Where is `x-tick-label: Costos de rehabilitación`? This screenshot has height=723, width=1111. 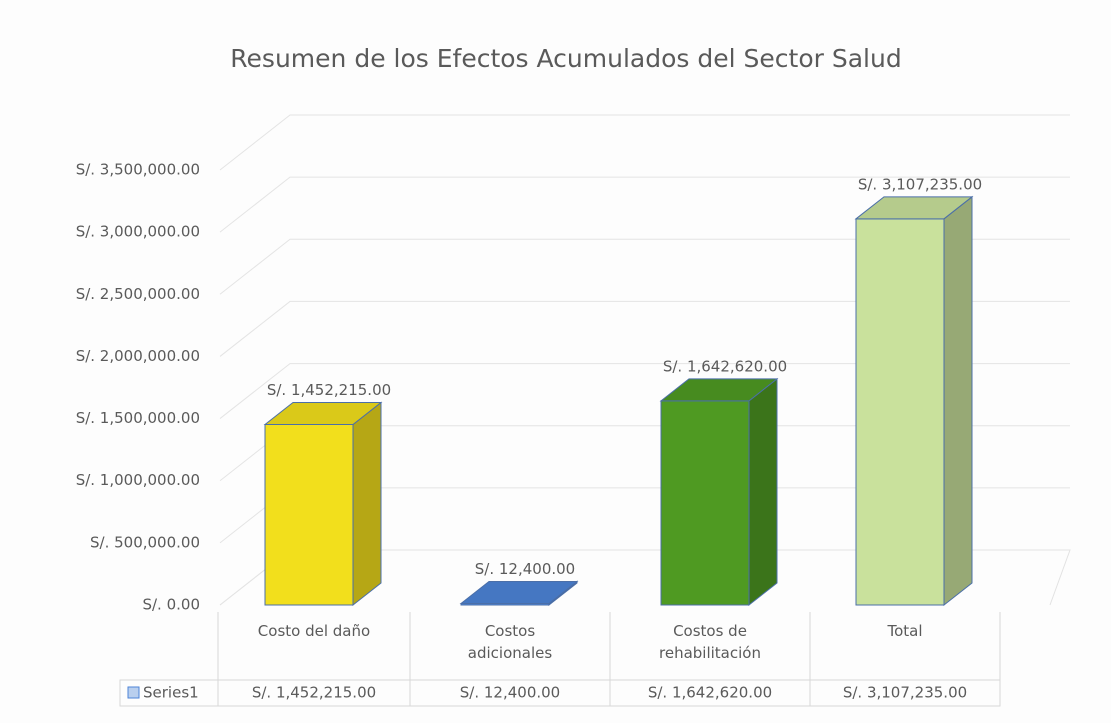 x-tick-label: Costos de rehabilitación is located at coordinates (710, 642).